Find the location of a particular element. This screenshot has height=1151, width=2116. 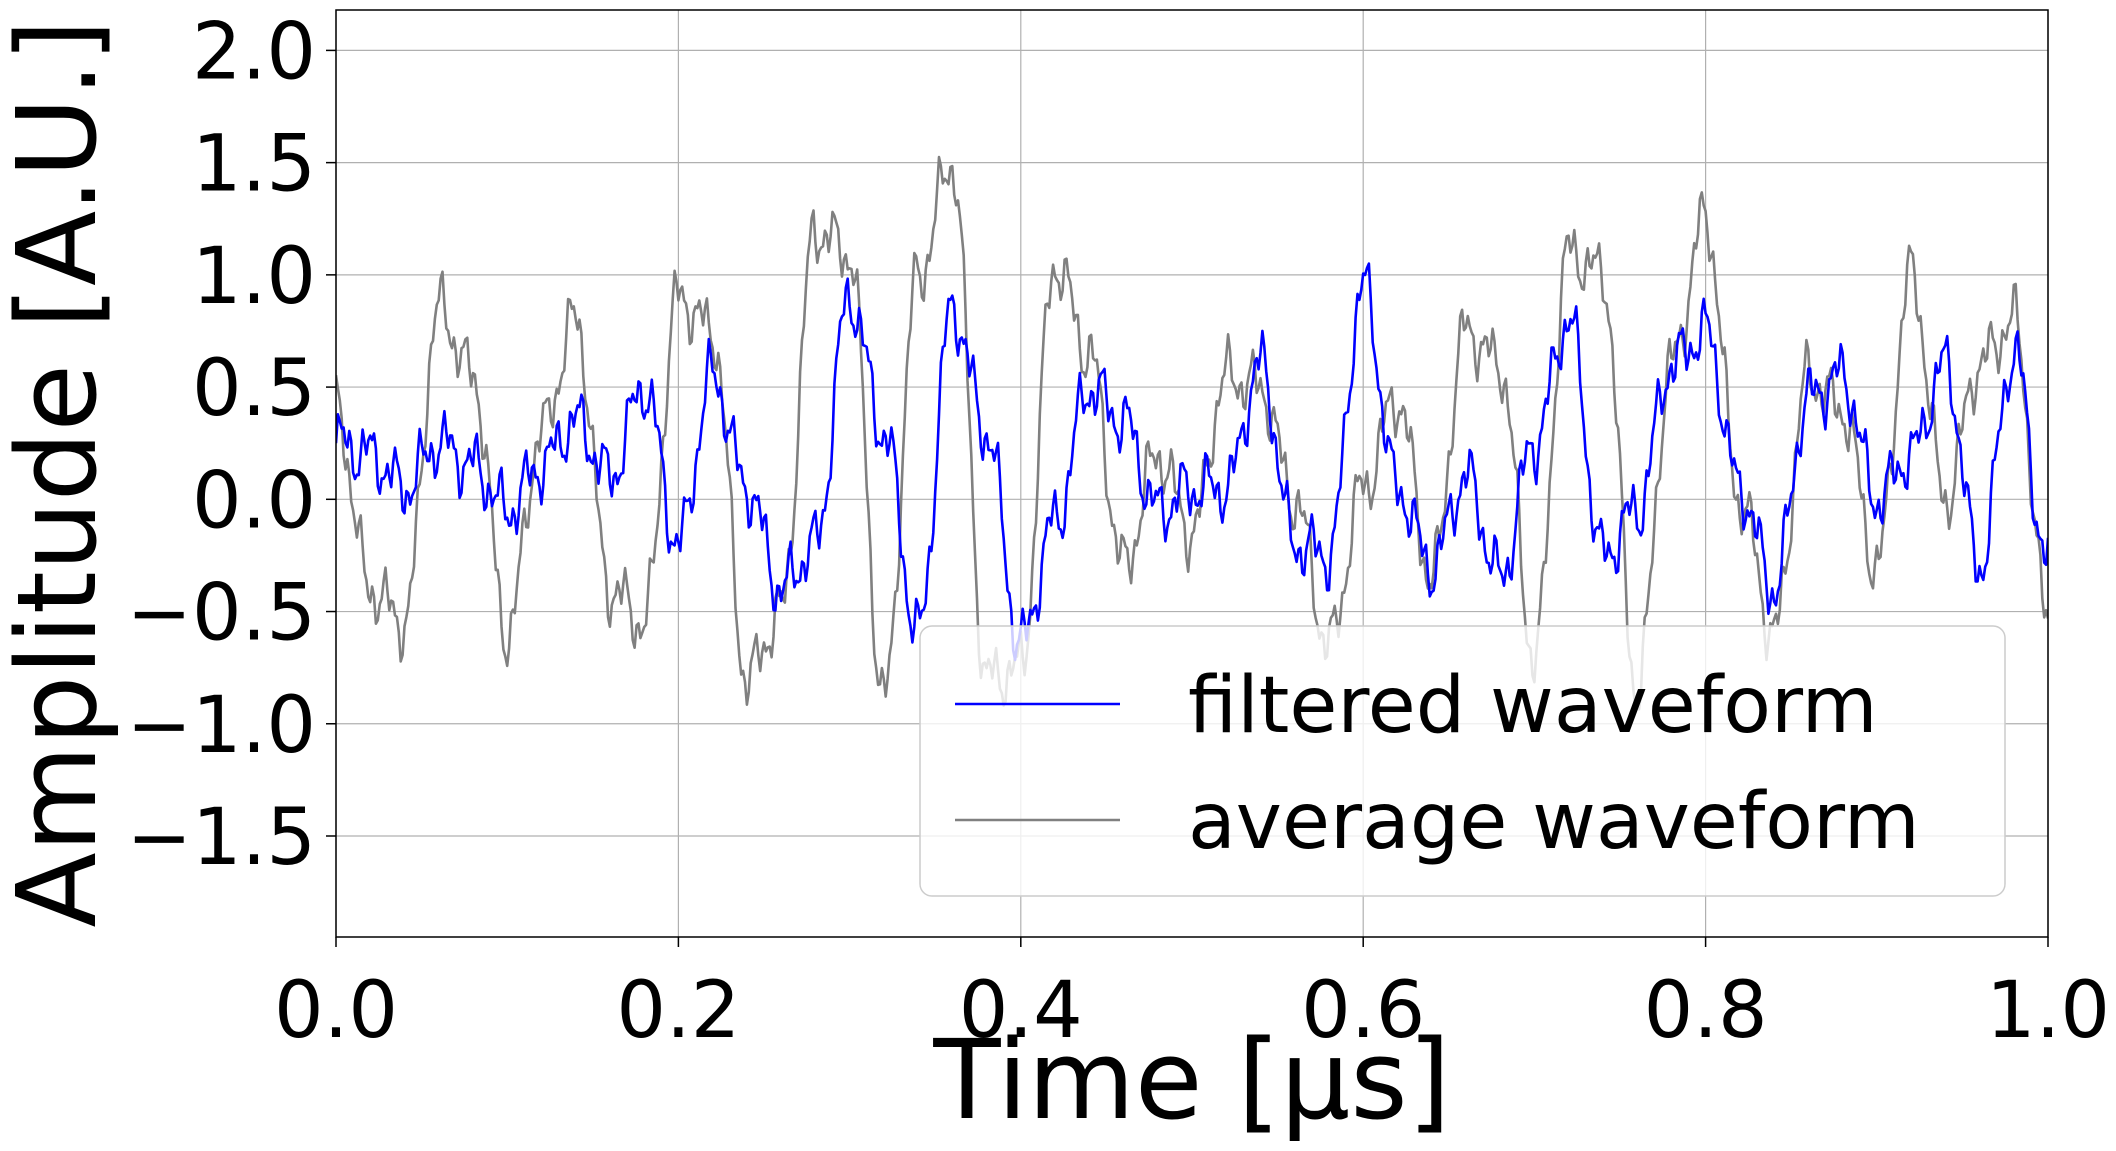

x-tick-label: 1.0 is located at coordinates (2048, 1011).